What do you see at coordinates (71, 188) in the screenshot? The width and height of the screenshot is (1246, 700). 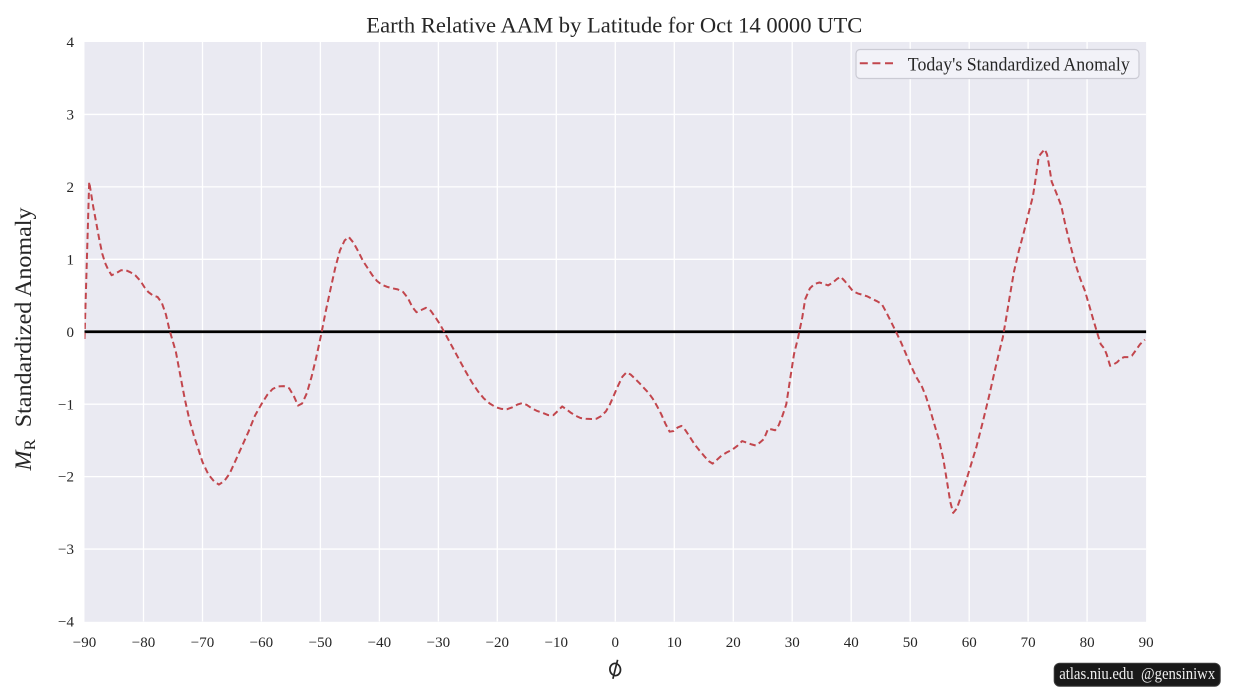 I see `svg-text: 2` at bounding box center [71, 188].